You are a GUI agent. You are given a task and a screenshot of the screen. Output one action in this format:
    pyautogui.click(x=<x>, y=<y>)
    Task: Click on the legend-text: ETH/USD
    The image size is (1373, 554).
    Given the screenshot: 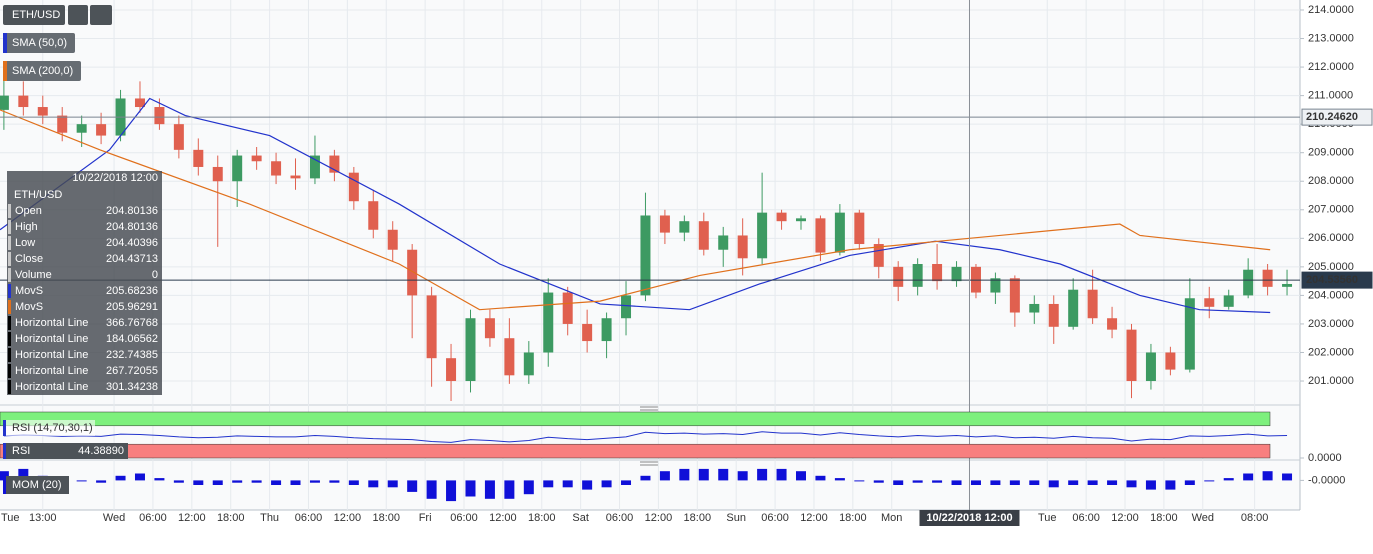 What is the action you would take?
    pyautogui.click(x=36, y=15)
    